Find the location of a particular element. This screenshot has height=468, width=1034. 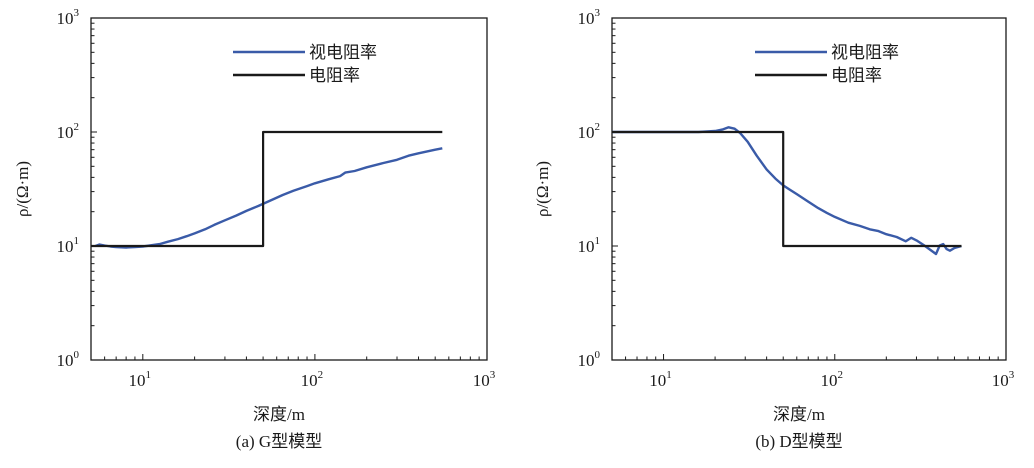

panel-caption: (a) G型模型 is located at coordinates (279, 441).